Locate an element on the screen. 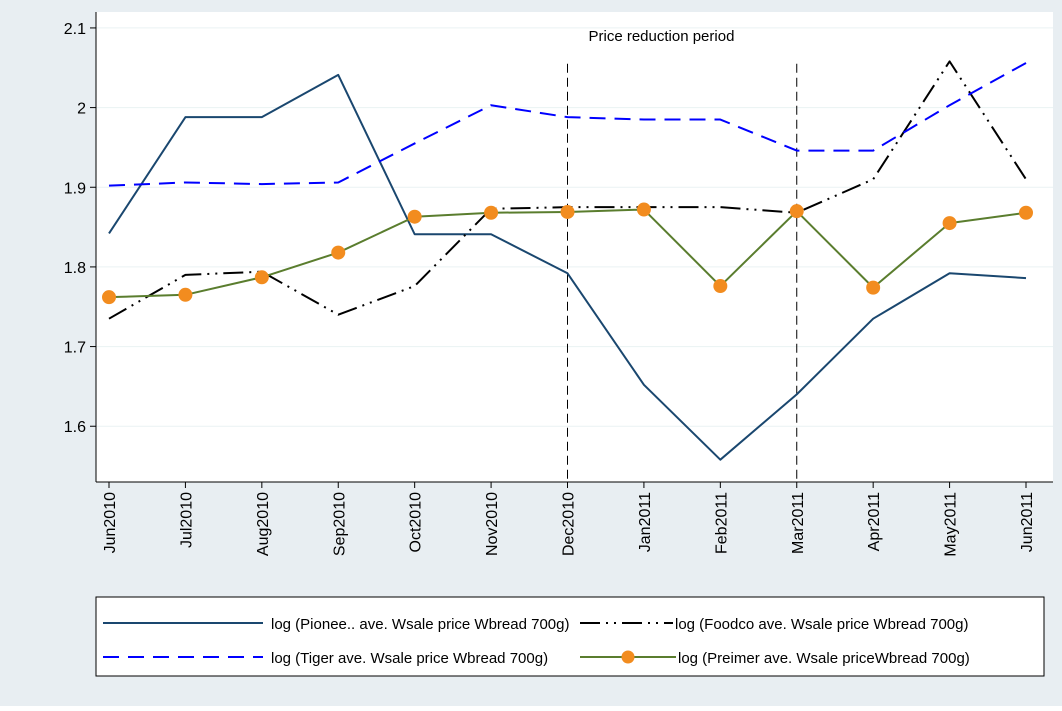 This screenshot has width=1062, height=711. annotations: Price reduction period is located at coordinates (662, 36).